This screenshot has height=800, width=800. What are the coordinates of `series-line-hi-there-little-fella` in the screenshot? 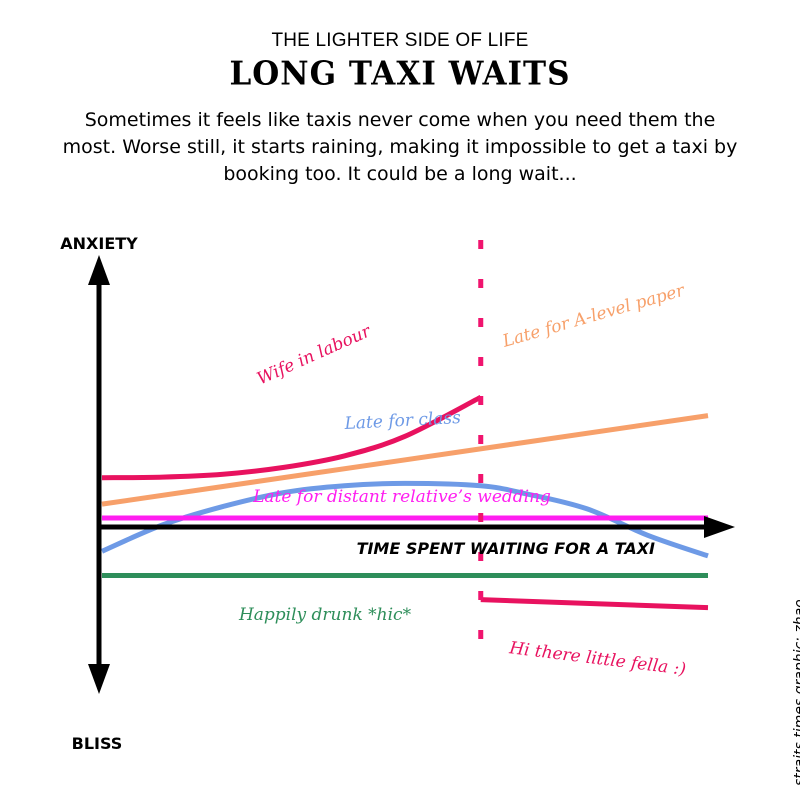 It's located at (594, 604).